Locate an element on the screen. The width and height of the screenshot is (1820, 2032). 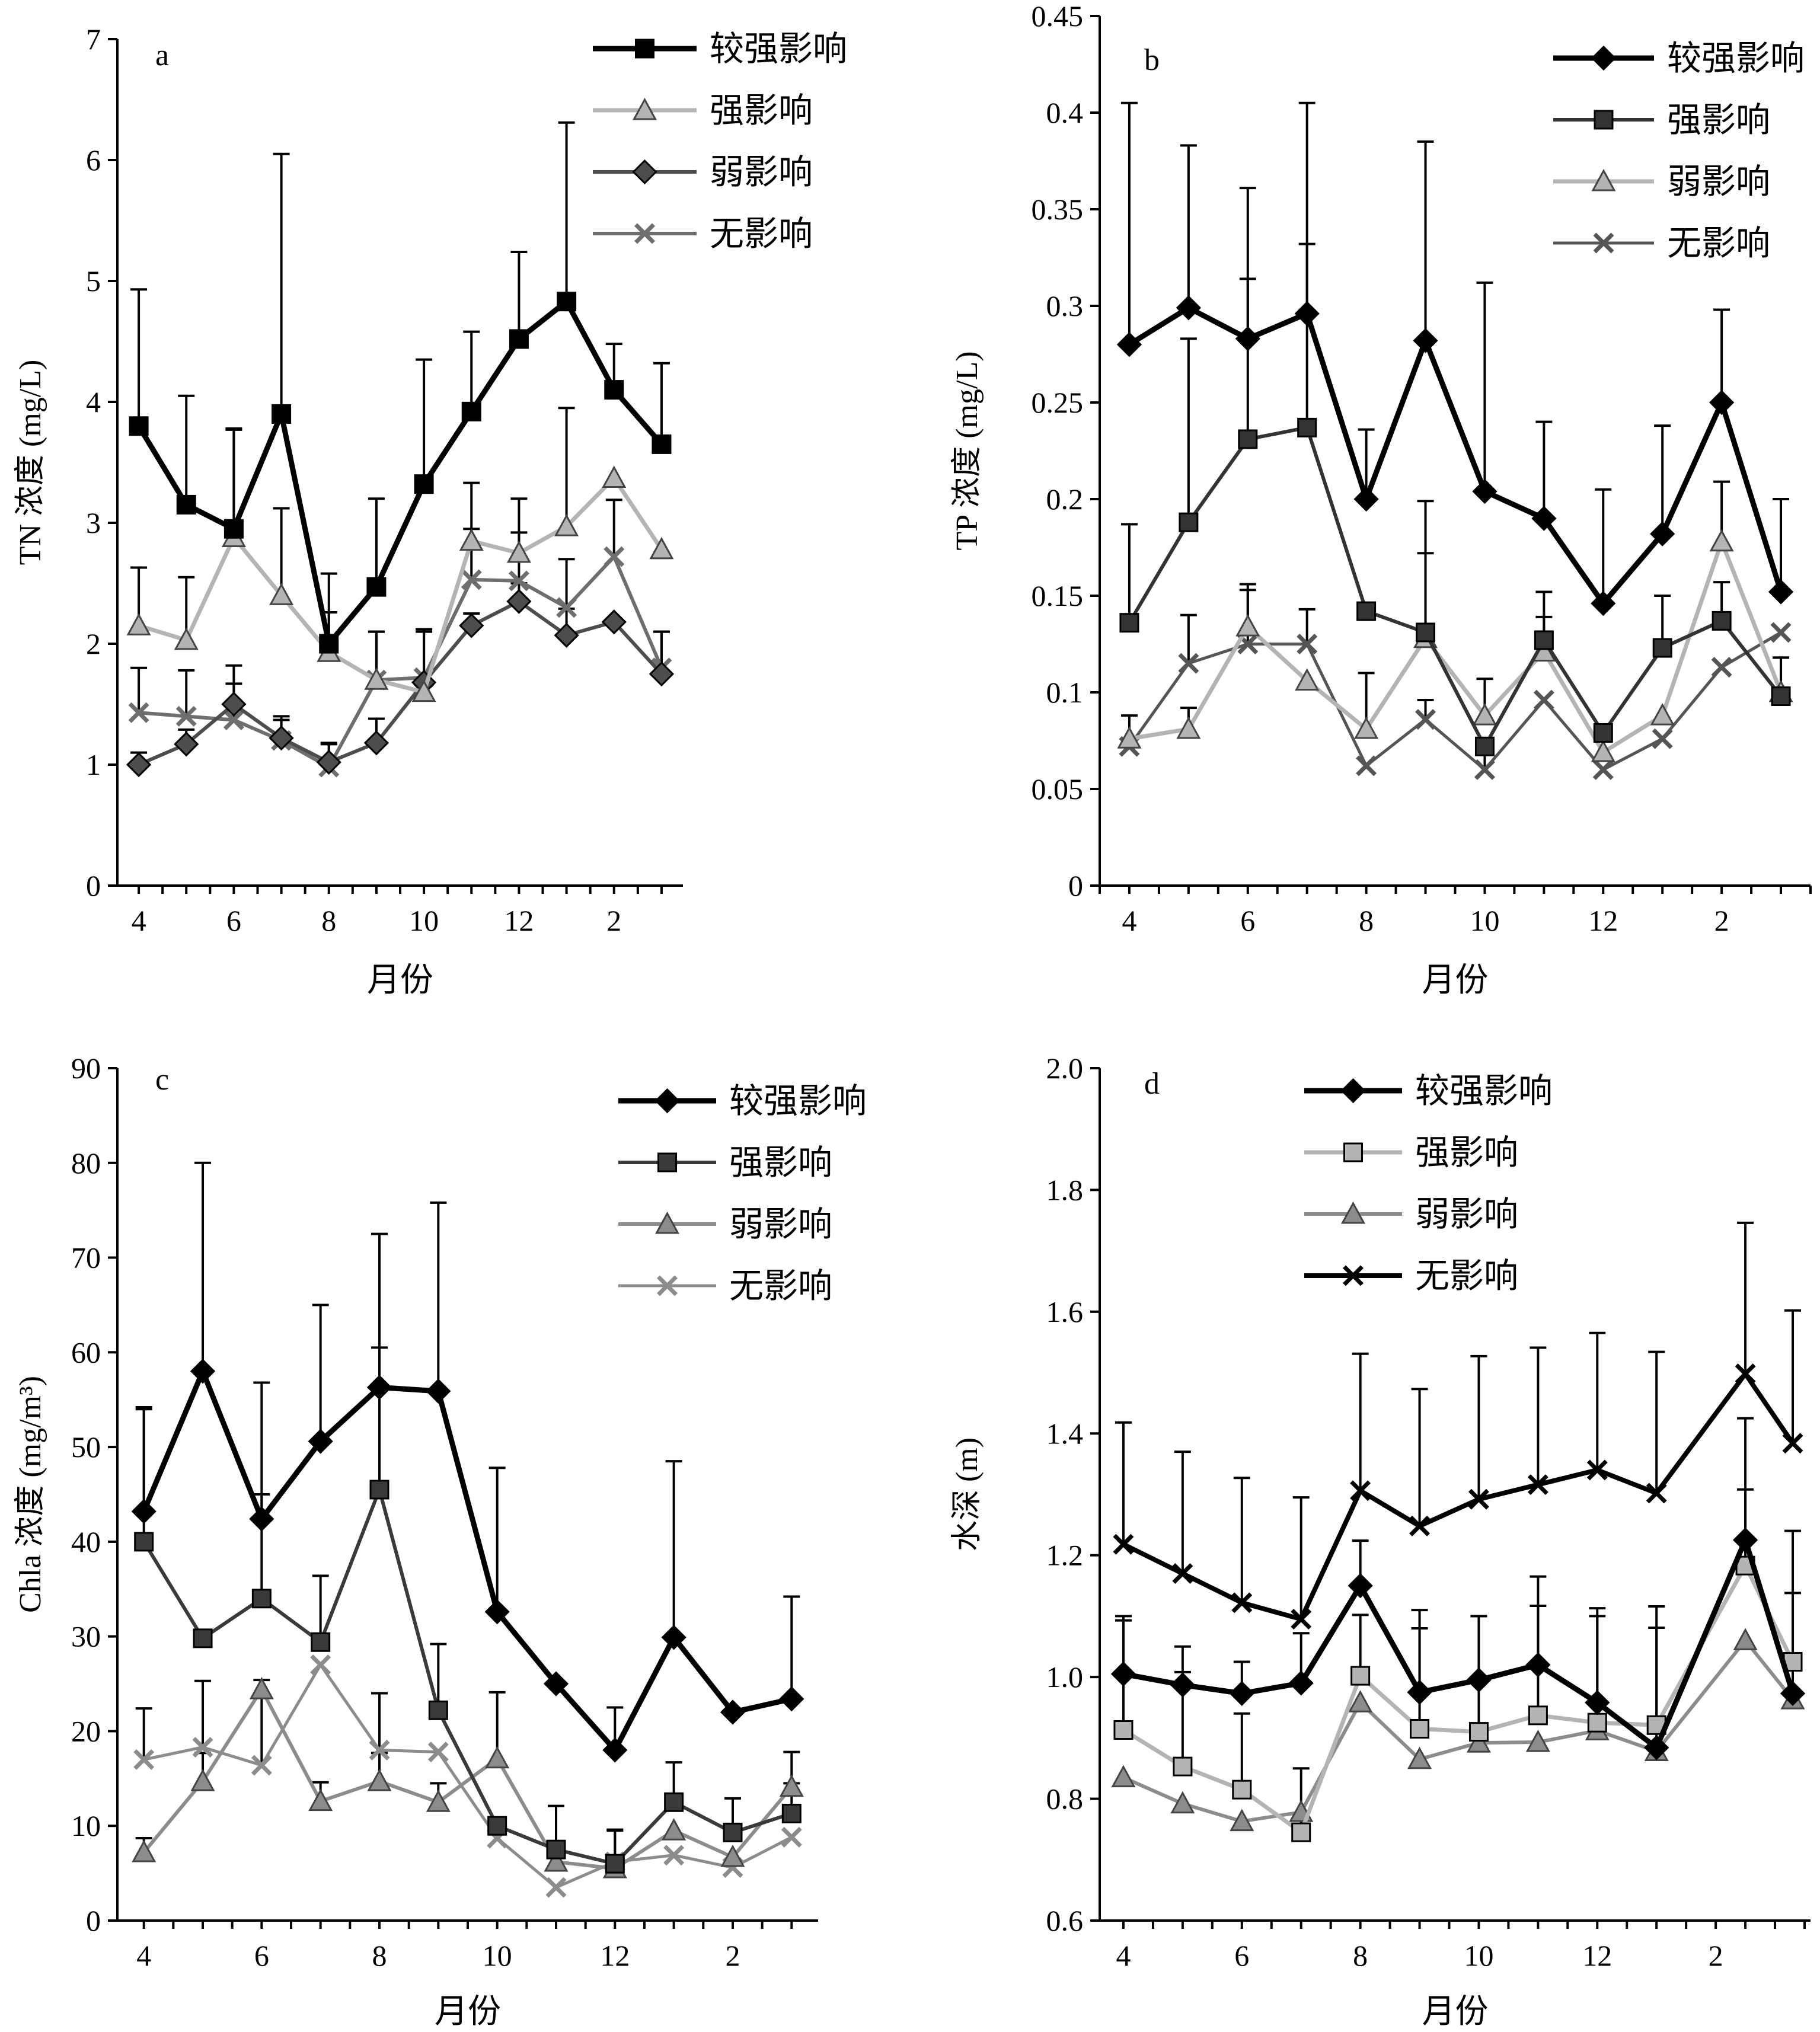
legend-label: 弱影响 is located at coordinates (781, 1224).